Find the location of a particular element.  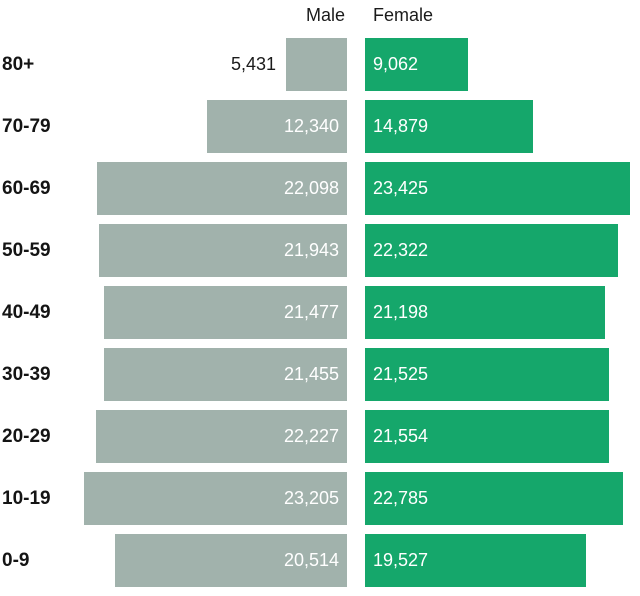

female-value-label: 19,527 is located at coordinates (401, 560).